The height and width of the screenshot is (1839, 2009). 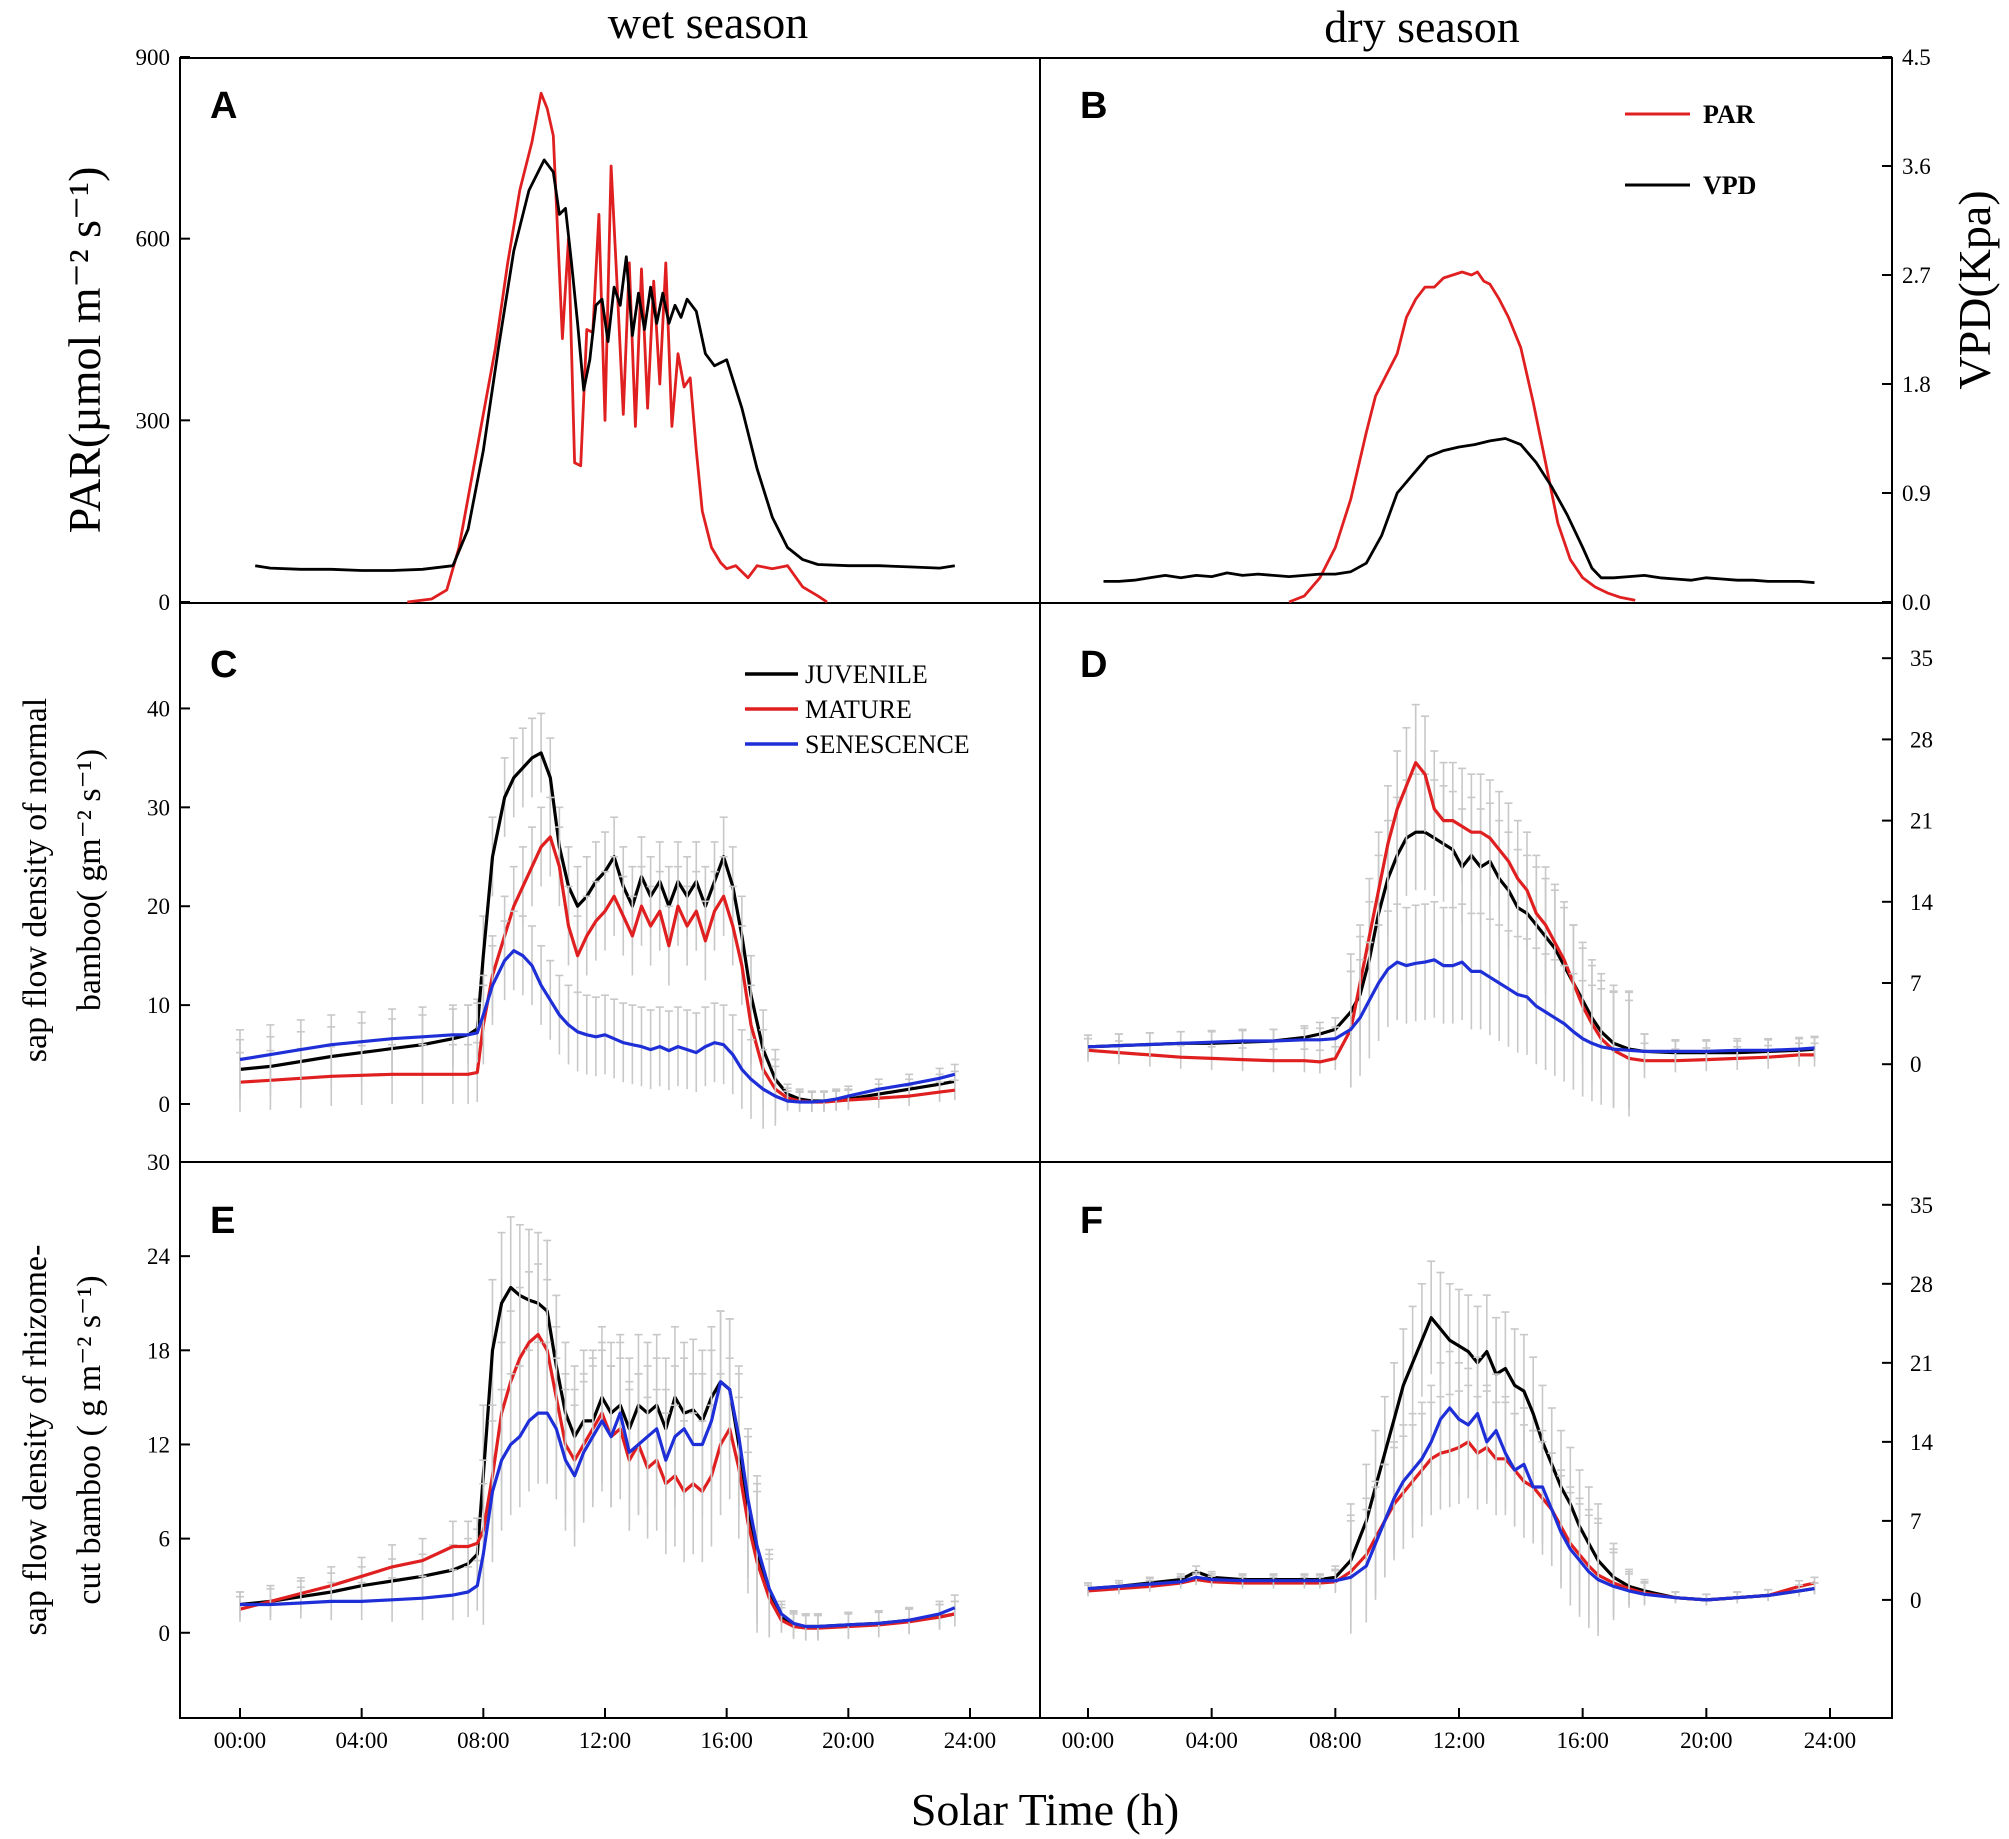 What do you see at coordinates (1916, 1521) in the screenshot?
I see `ytick-label-F-1: 7` at bounding box center [1916, 1521].